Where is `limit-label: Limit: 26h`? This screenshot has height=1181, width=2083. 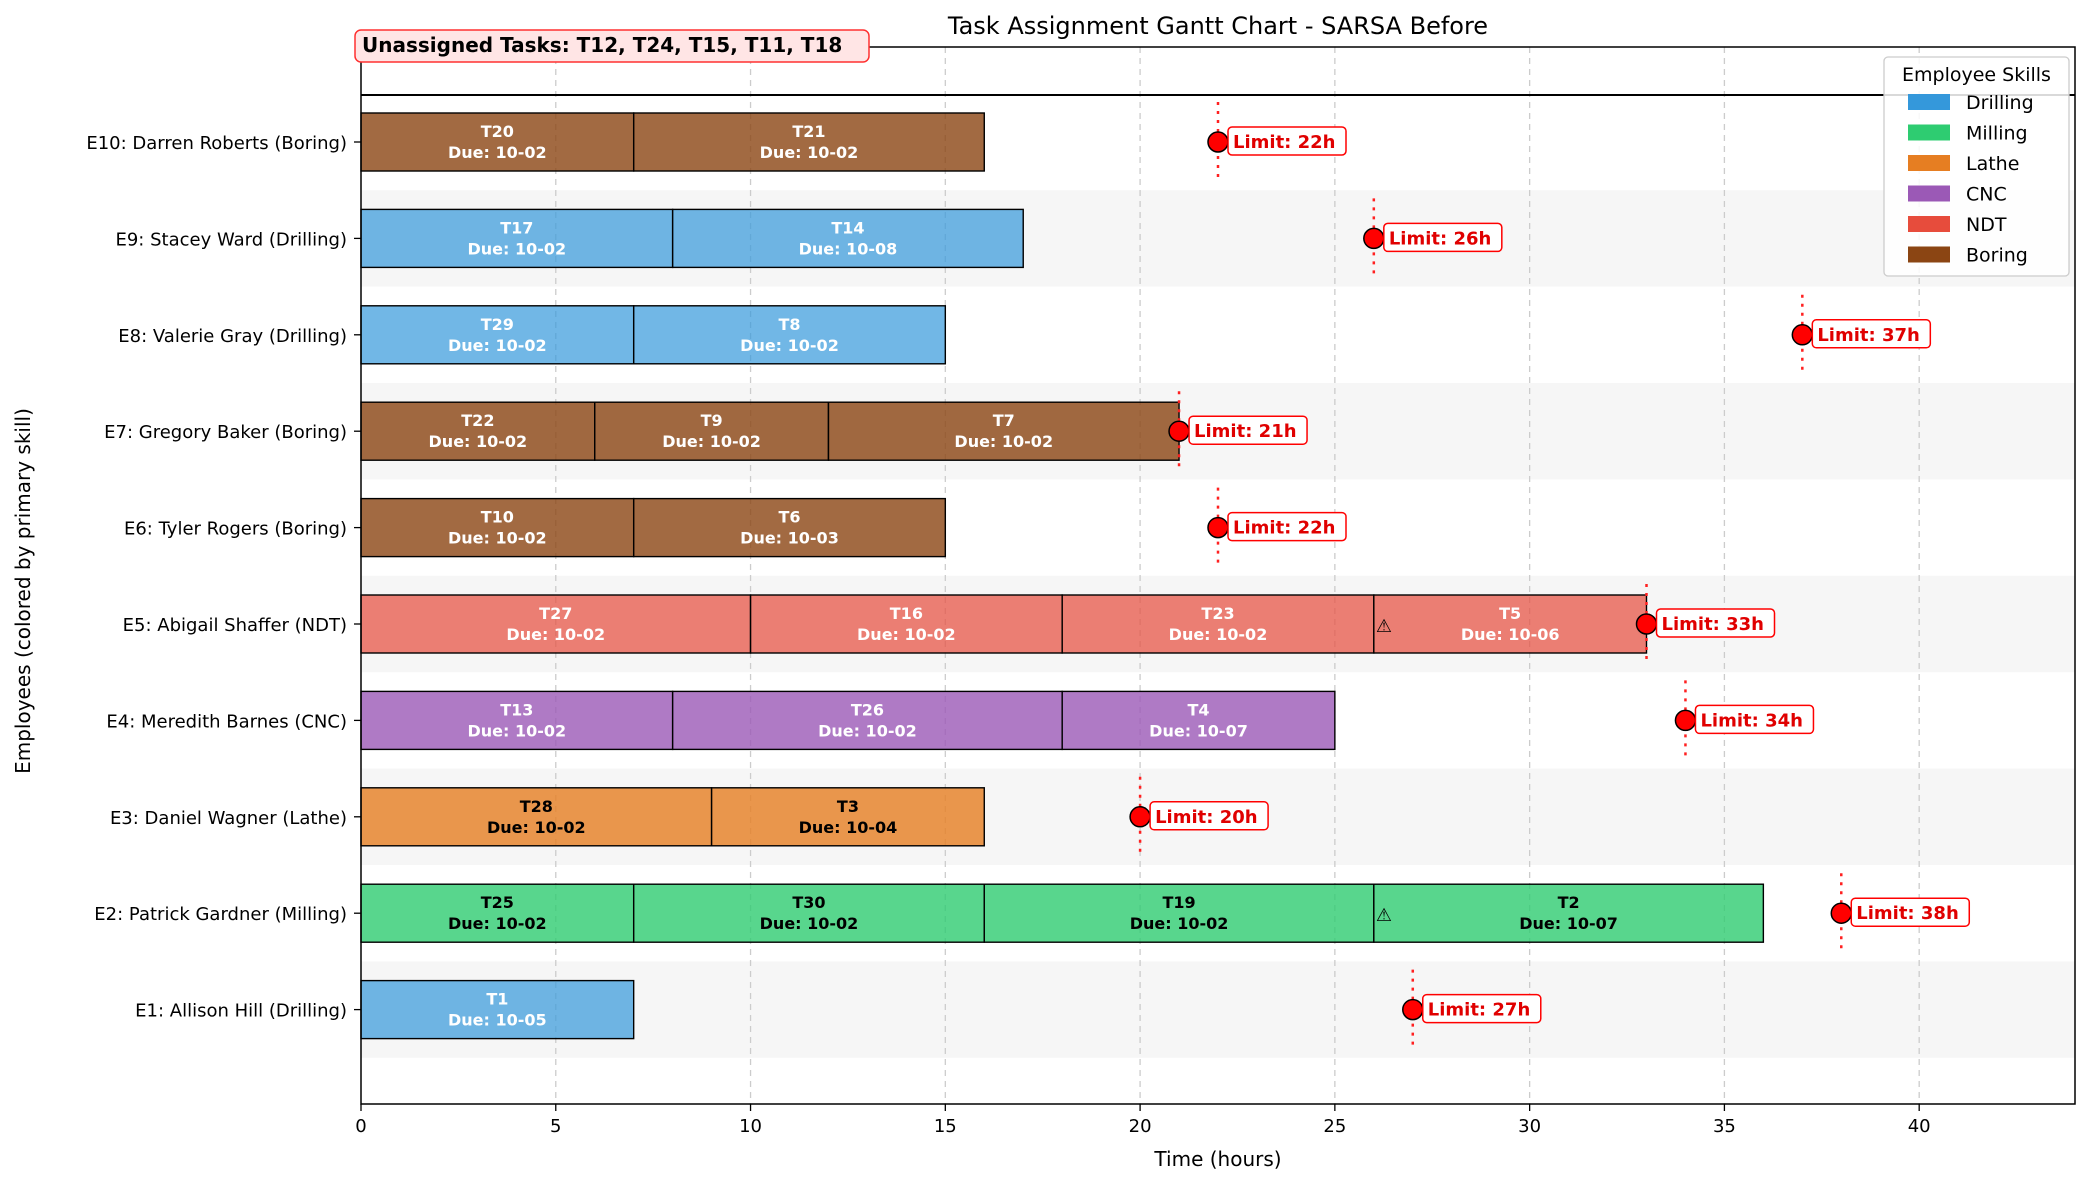 limit-label: Limit: 26h is located at coordinates (1440, 238).